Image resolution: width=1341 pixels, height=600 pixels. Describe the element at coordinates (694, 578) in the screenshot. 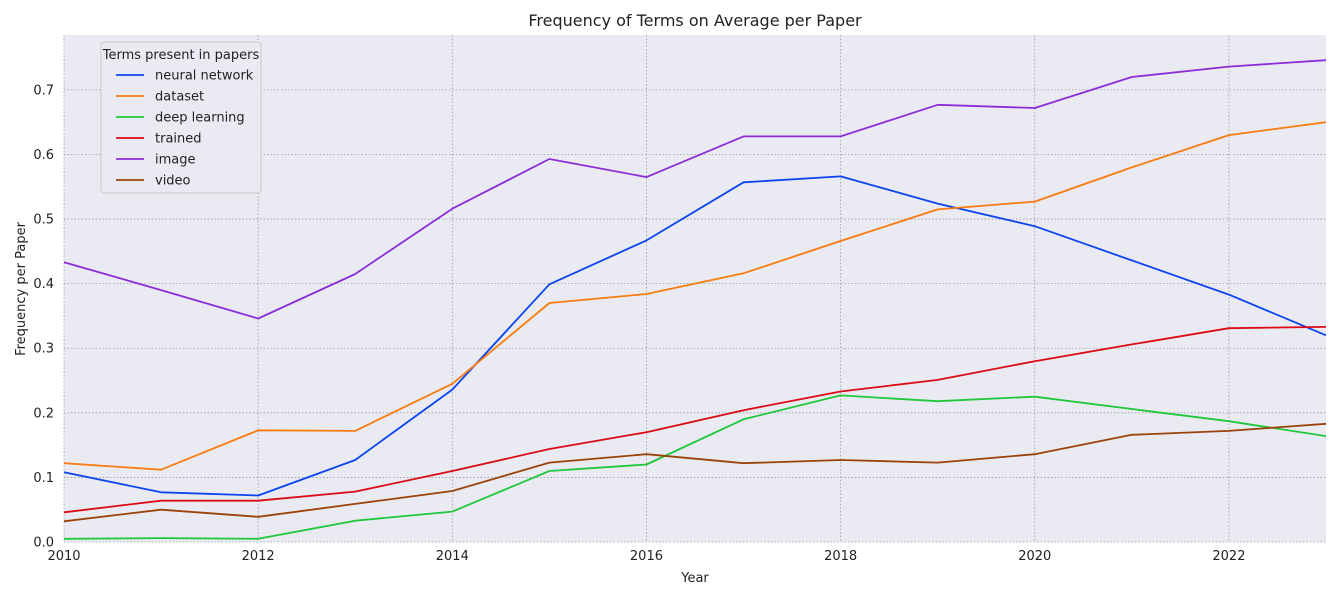

I see `x-axis-label: Year` at that location.